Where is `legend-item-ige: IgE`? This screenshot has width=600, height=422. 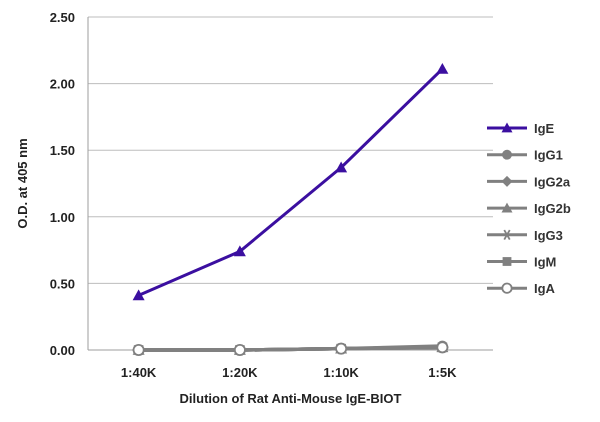
legend-item-ige: IgE is located at coordinates (521, 128).